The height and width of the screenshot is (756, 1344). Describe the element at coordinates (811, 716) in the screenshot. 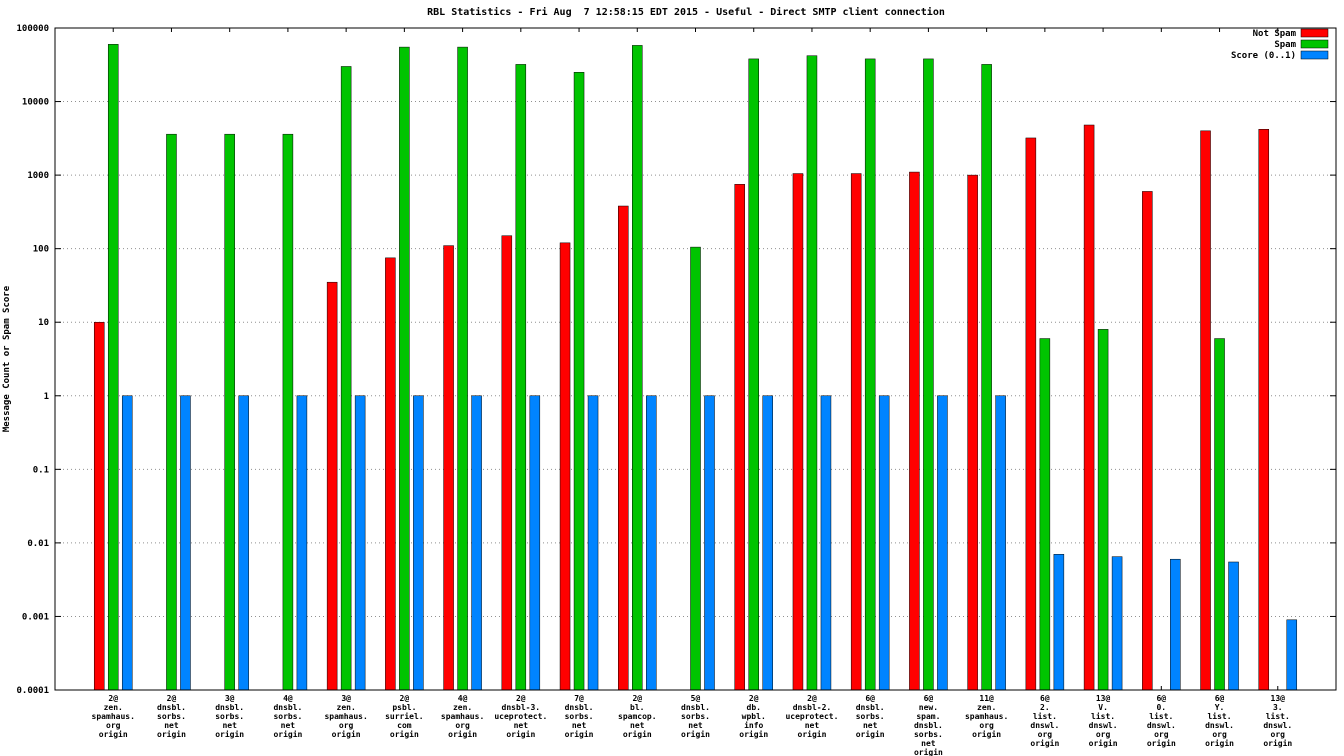

I see `x-category-label: 2@ dnsbl-2. uceprotect. net origin` at that location.